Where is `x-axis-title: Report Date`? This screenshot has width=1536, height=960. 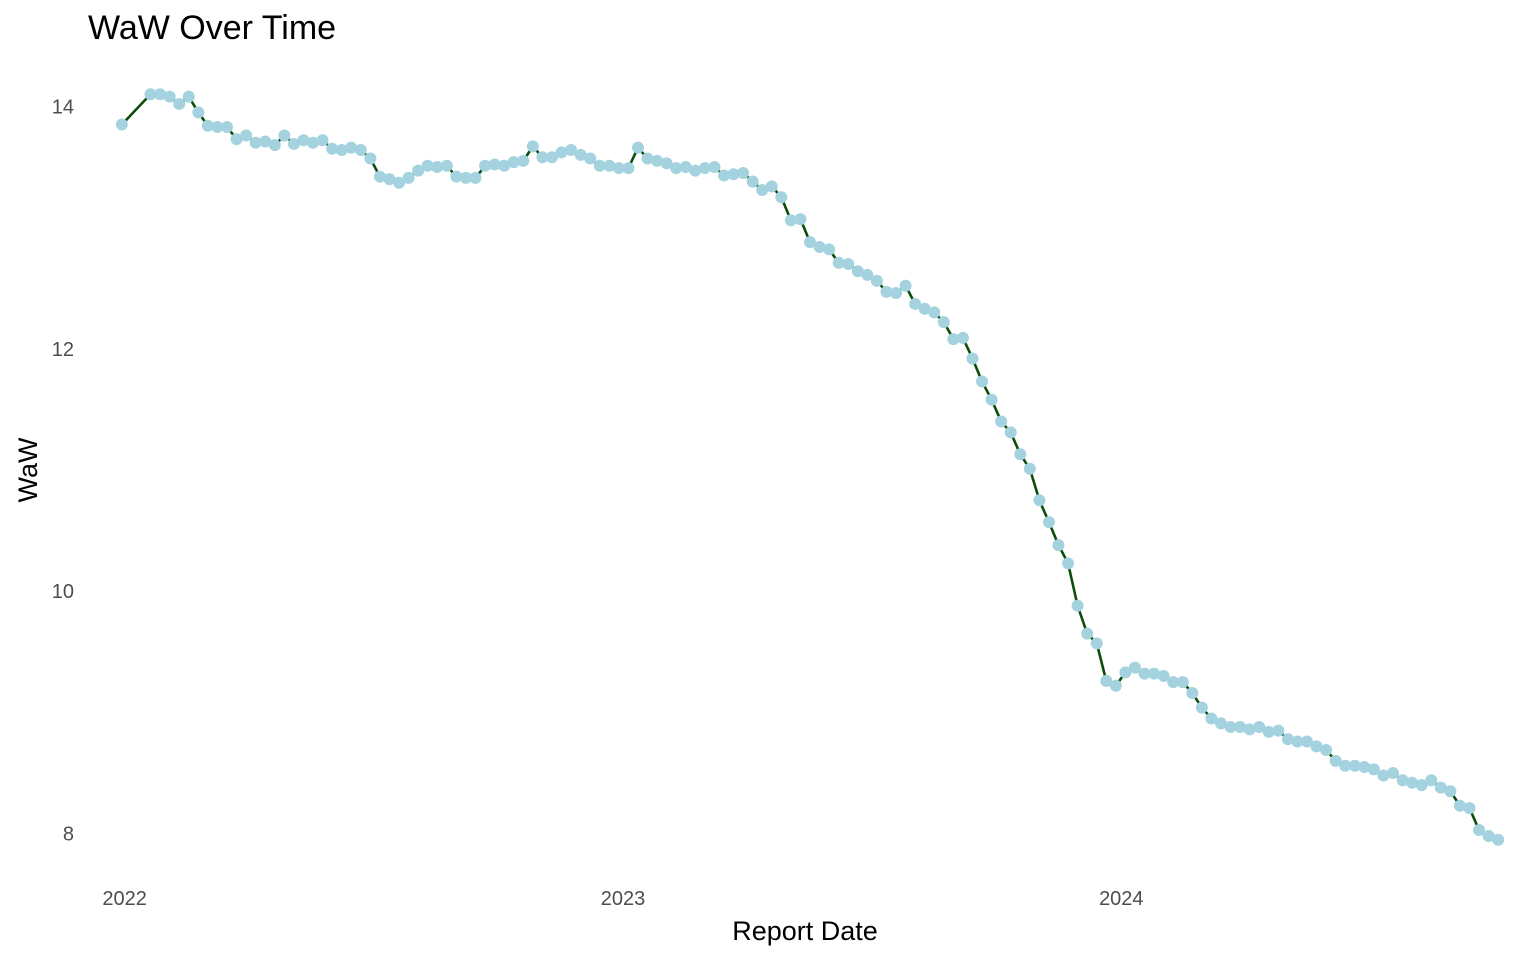
x-axis-title: Report Date is located at coordinates (805, 931).